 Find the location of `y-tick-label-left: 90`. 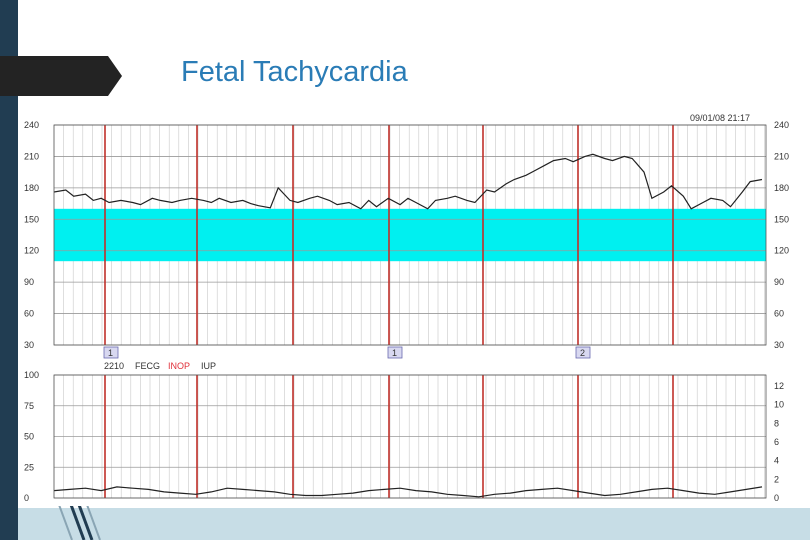

y-tick-label-left: 90 is located at coordinates (29, 282).